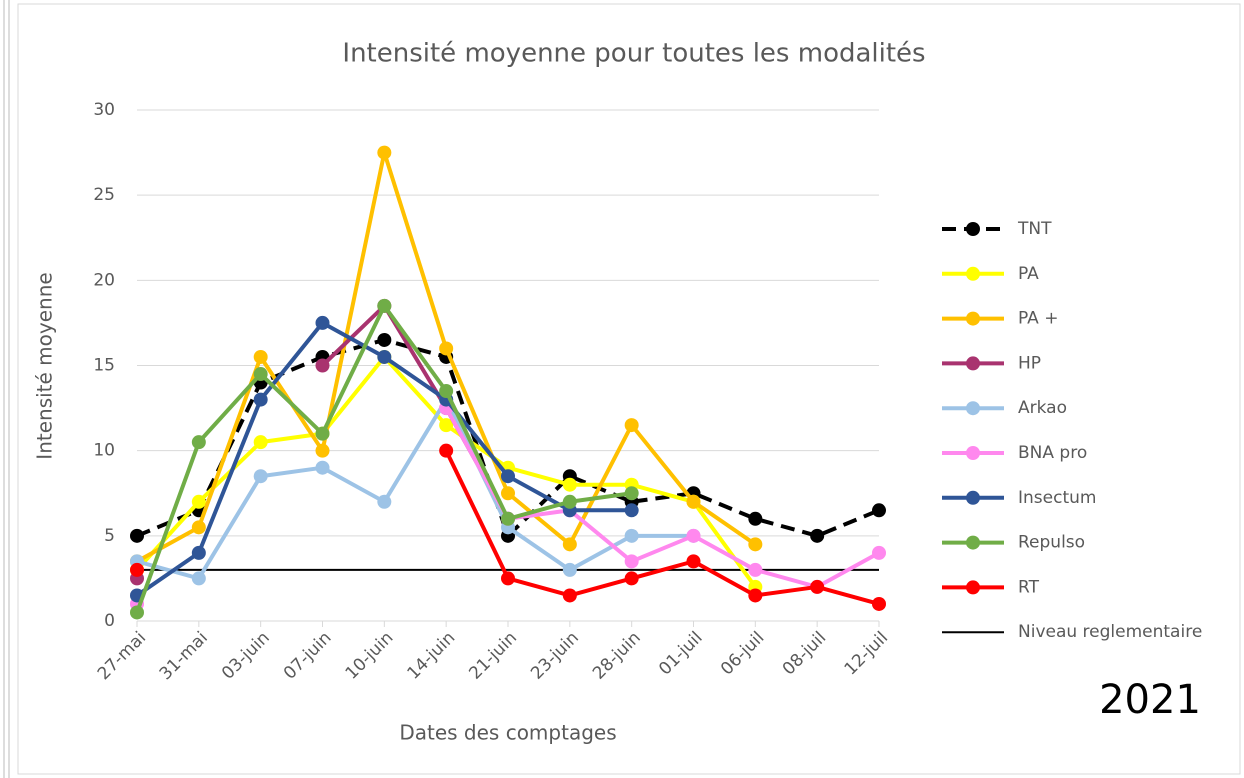 The width and height of the screenshot is (1244, 778). What do you see at coordinates (1029, 363) in the screenshot?
I see `legend-label: HP` at bounding box center [1029, 363].